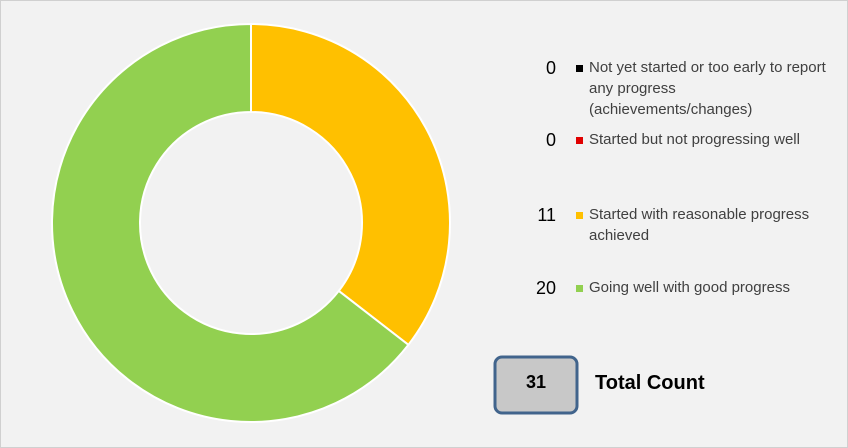 This screenshot has width=848, height=448. Describe the element at coordinates (689, 287) in the screenshot. I see `legend-label: Going well with good progress` at that location.